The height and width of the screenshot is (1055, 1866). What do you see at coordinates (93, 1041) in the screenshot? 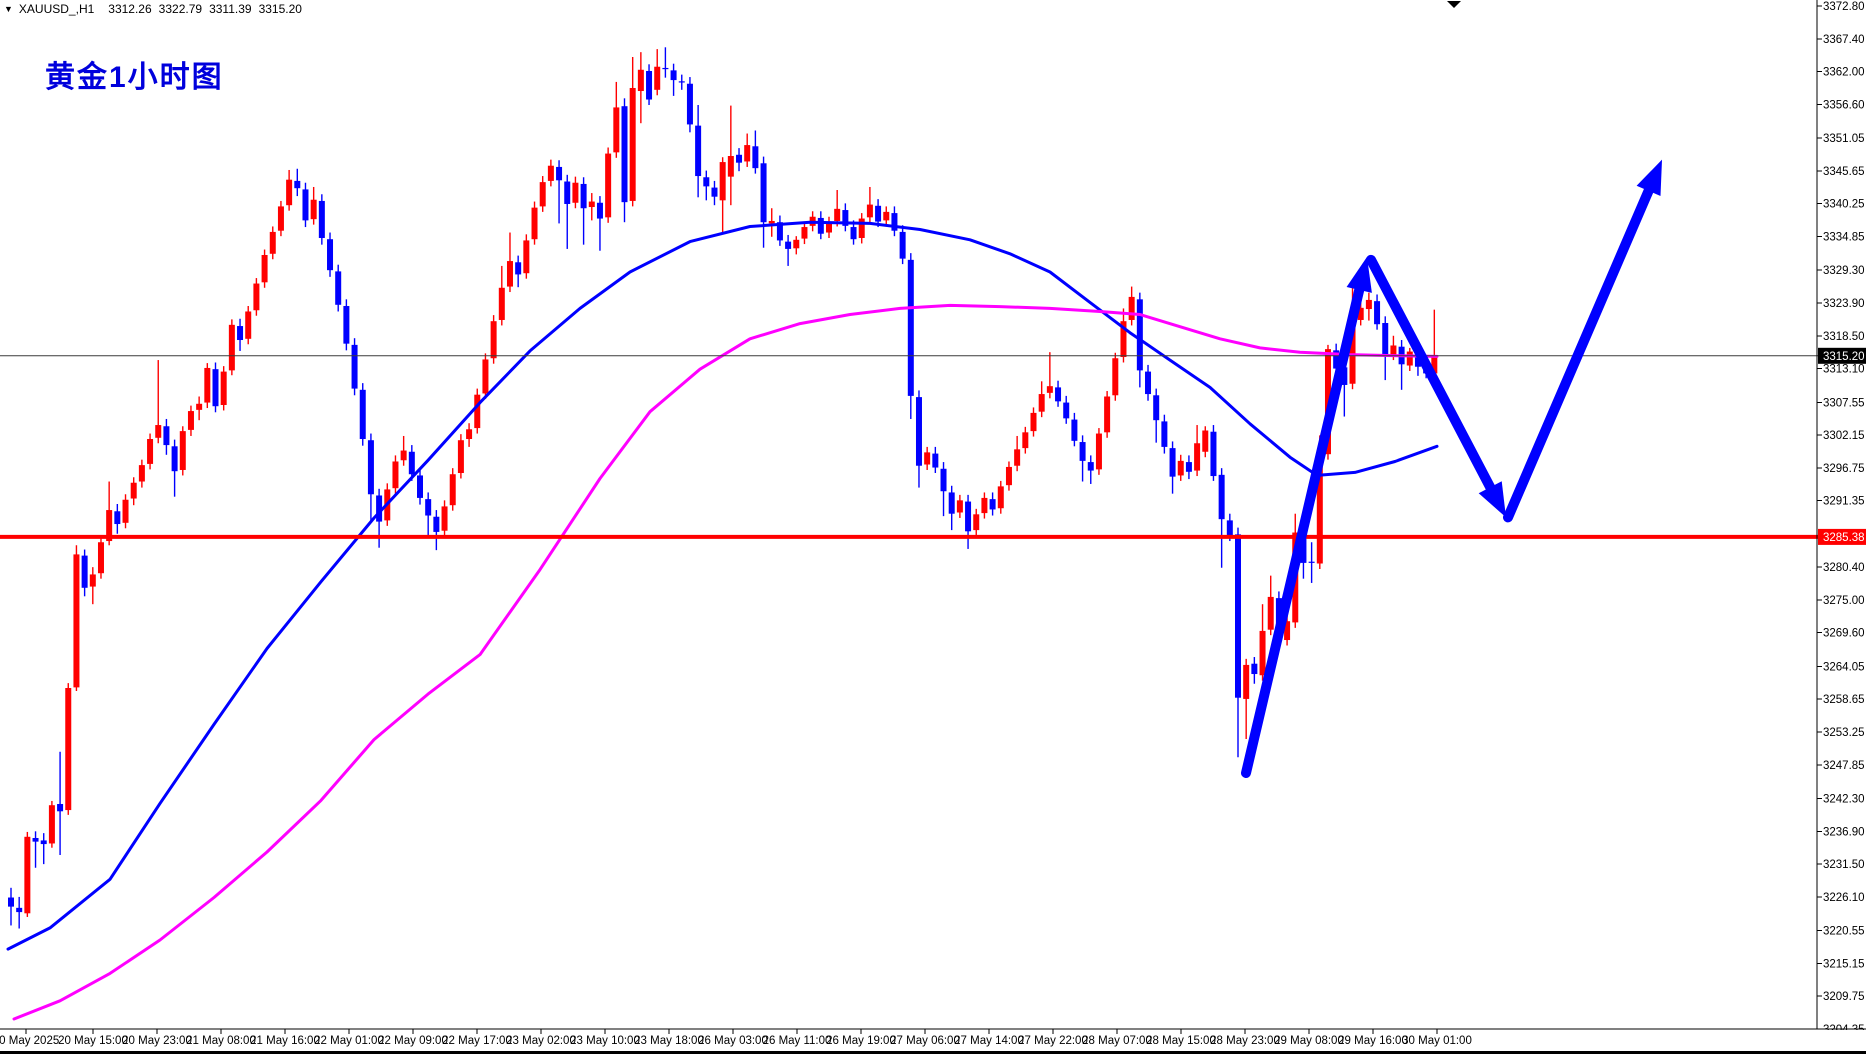
I see `svg-text: 20 May 15:00` at bounding box center [93, 1041].